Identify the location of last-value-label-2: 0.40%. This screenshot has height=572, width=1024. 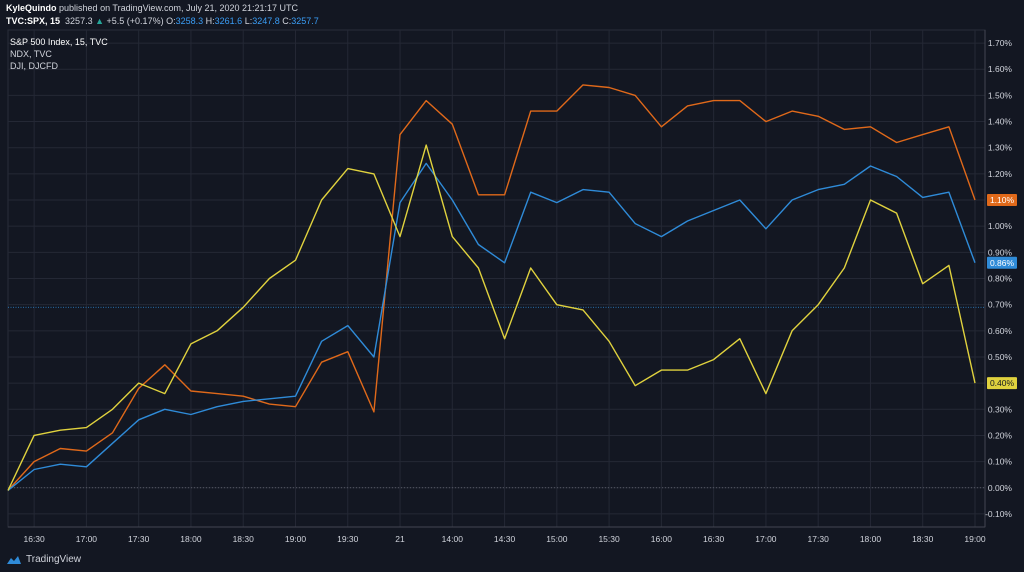
(1002, 383).